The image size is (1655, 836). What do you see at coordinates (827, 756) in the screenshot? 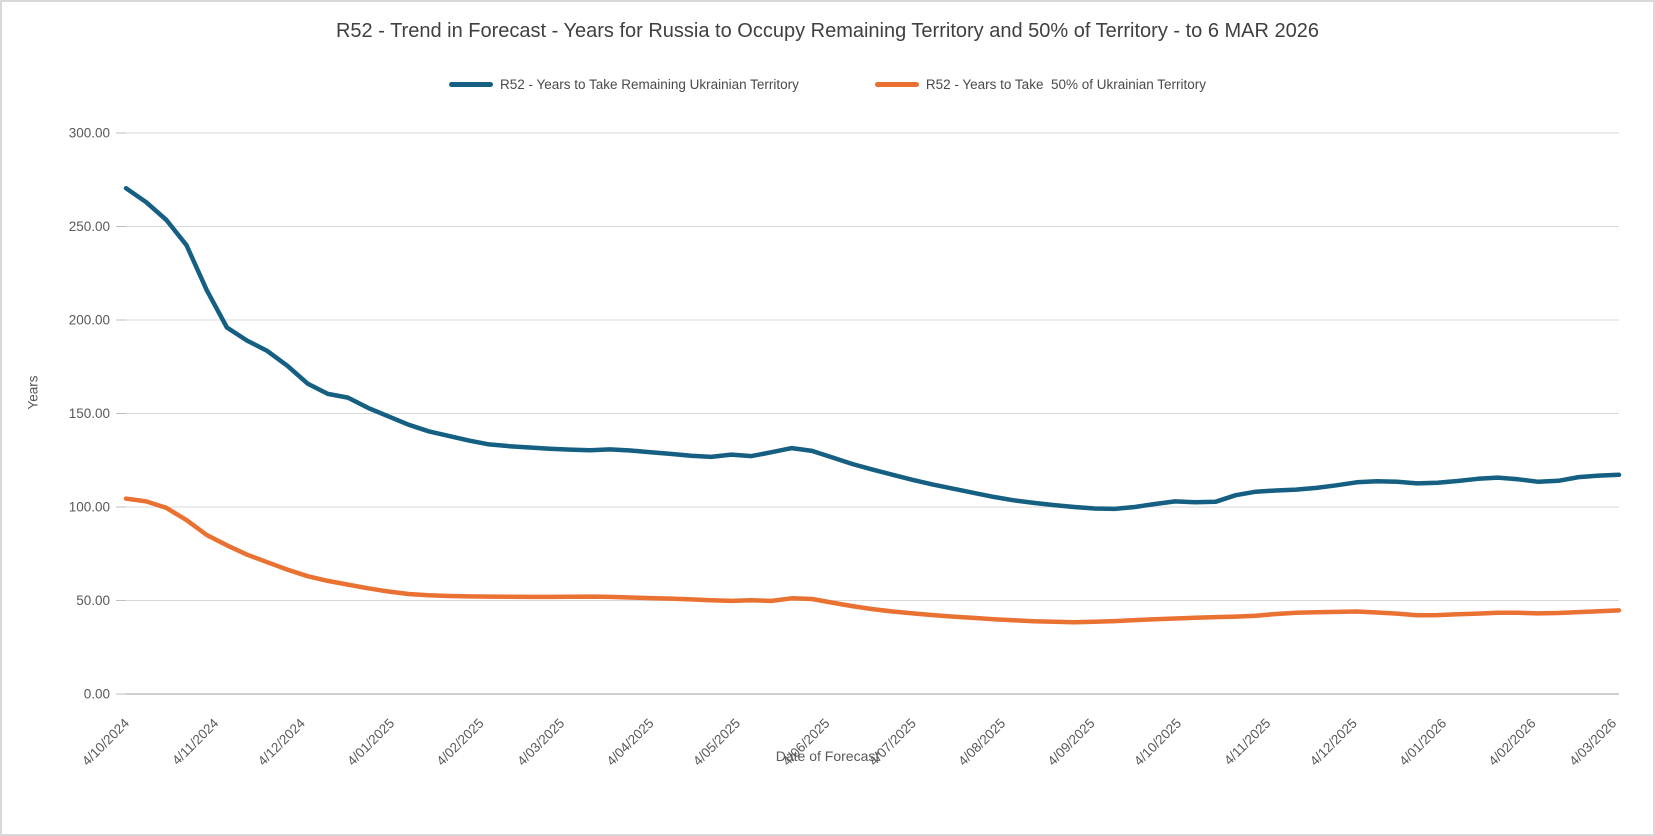
I see `x-axis-title: Date of Forecast` at bounding box center [827, 756].